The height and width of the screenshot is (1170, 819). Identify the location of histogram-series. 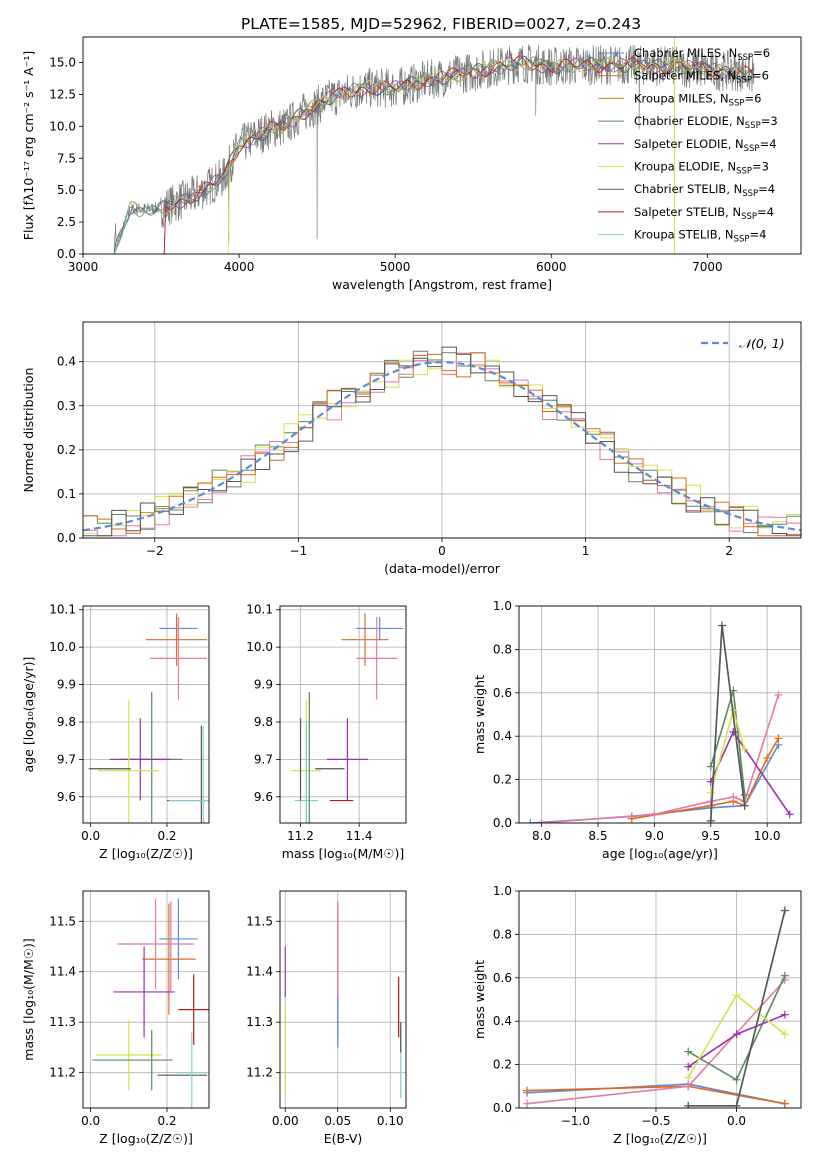
(442, 441).